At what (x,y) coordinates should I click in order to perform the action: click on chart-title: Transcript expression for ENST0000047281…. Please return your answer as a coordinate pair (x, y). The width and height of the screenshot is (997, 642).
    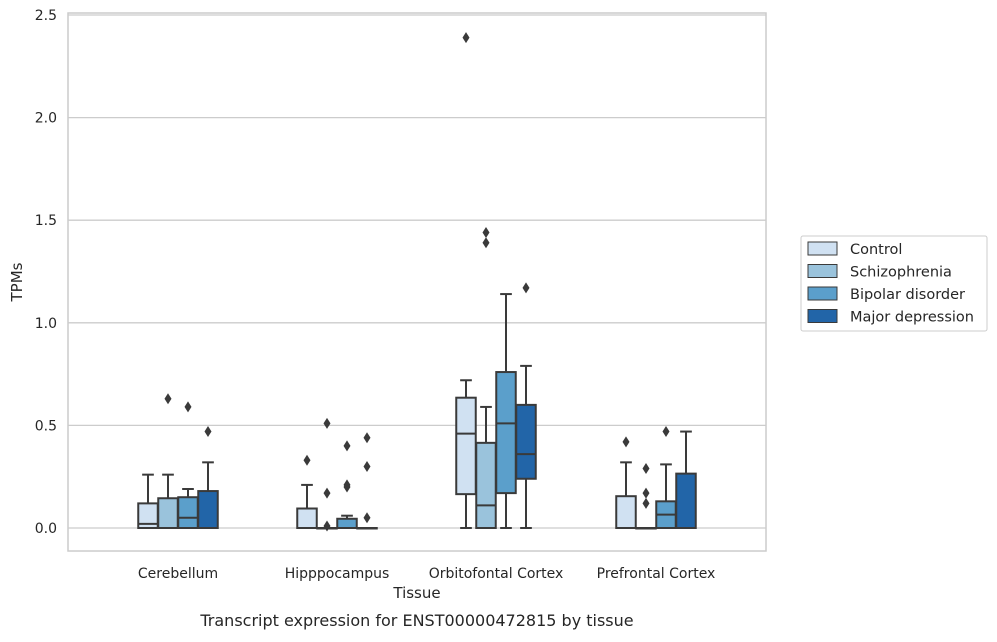
    Looking at the image, I should click on (416, 620).